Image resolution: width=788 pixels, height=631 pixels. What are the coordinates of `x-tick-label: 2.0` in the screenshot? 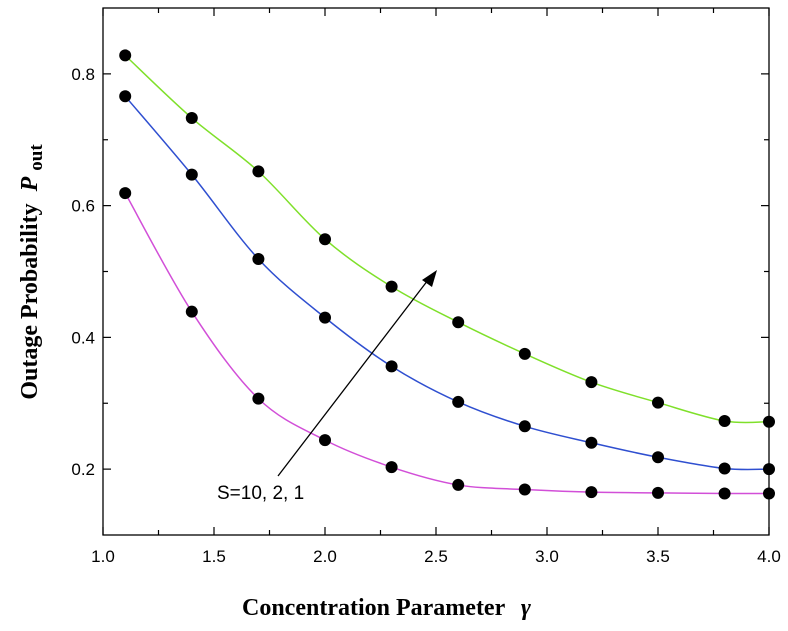 It's located at (325, 556).